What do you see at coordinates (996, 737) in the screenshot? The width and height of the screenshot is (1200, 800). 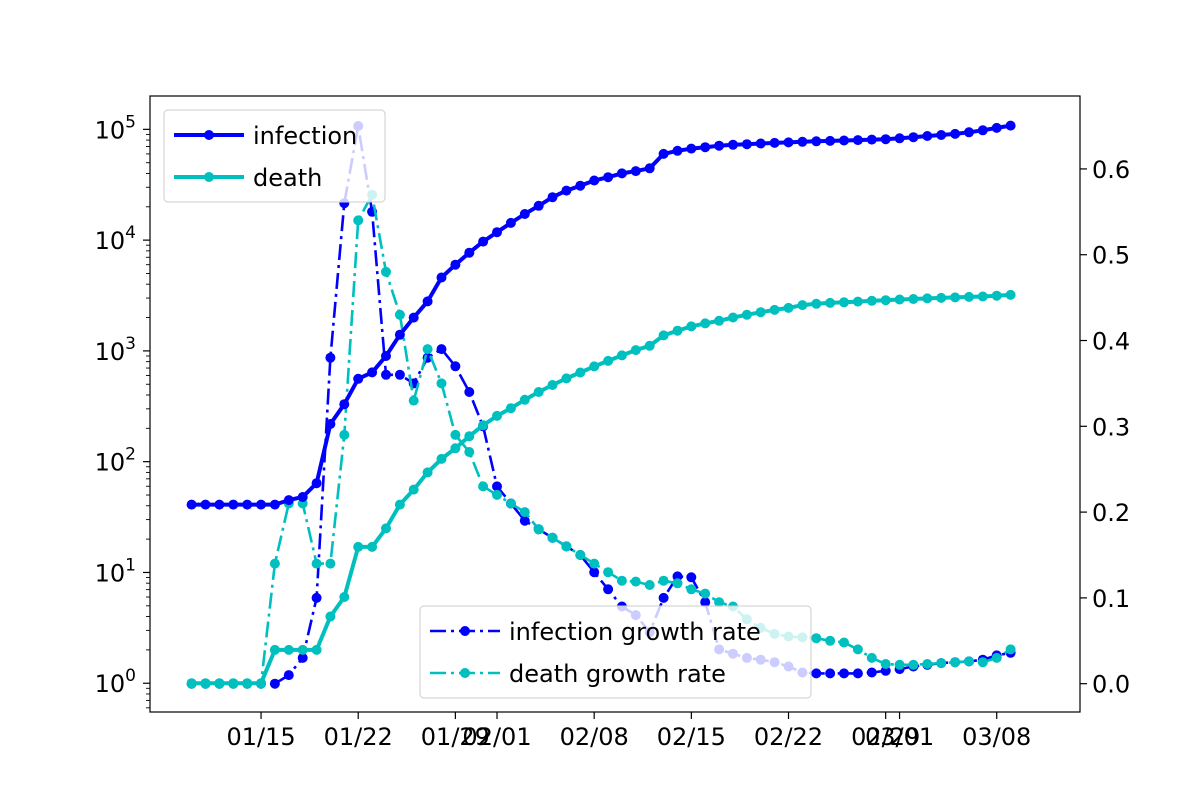 I see `x-axis-tick-label: 03/08` at bounding box center [996, 737].